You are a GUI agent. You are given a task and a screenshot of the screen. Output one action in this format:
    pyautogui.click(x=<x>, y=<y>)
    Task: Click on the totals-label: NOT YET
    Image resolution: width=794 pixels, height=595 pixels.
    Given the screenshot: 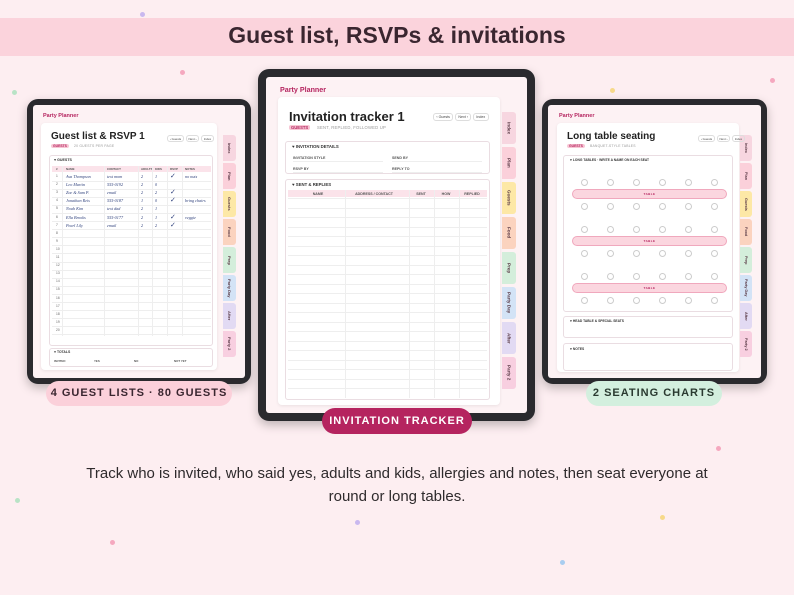 What is the action you would take?
    pyautogui.click(x=180, y=361)
    